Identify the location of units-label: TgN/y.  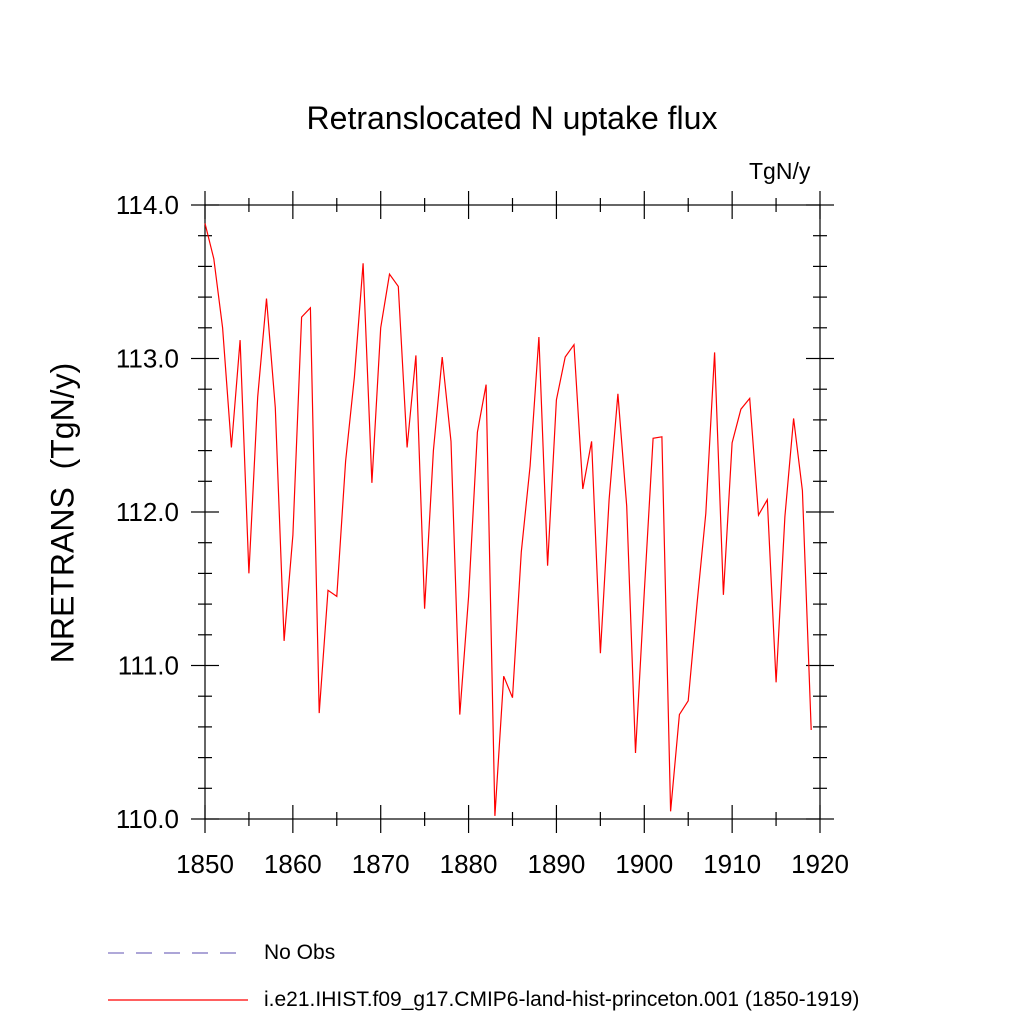
(780, 171).